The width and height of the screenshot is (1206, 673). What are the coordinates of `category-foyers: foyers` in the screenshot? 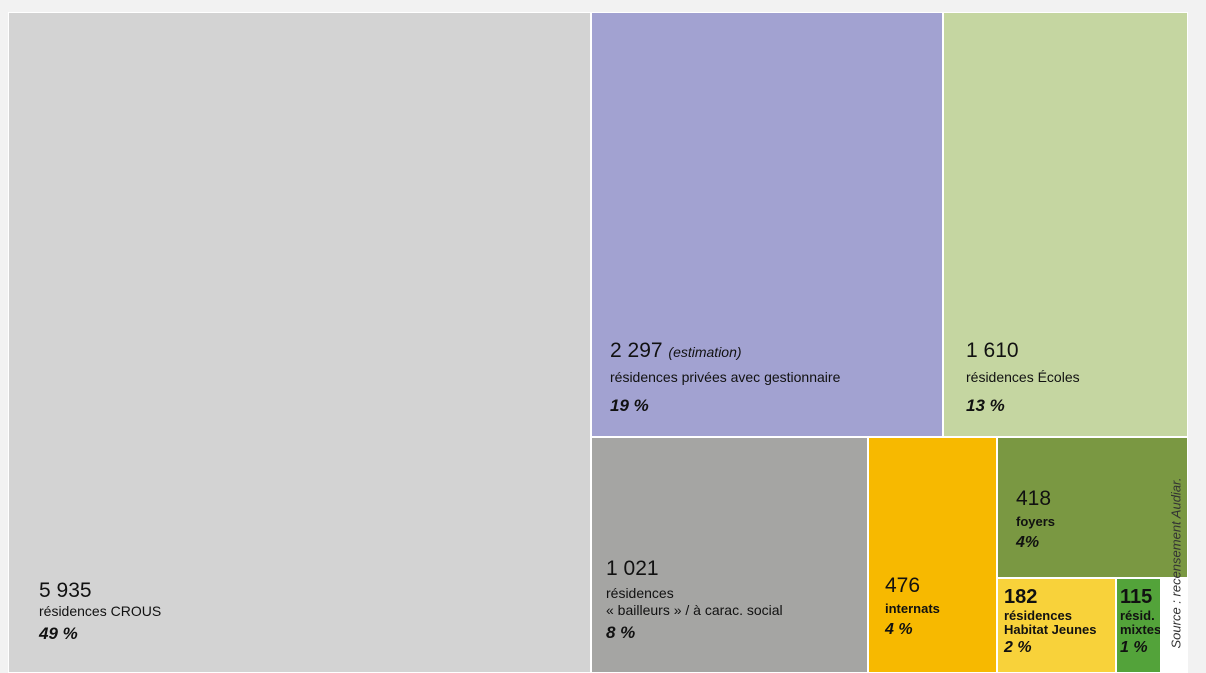 It's located at (1036, 522).